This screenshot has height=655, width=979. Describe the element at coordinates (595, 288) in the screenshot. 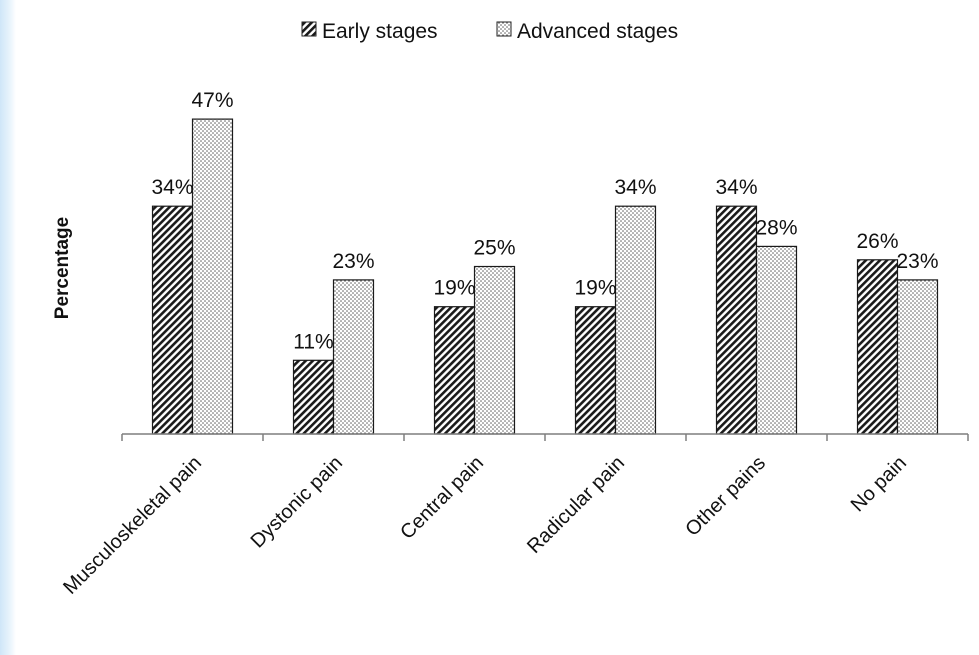

I see `data-label-early-stages-radicular-pain: 19%` at that location.